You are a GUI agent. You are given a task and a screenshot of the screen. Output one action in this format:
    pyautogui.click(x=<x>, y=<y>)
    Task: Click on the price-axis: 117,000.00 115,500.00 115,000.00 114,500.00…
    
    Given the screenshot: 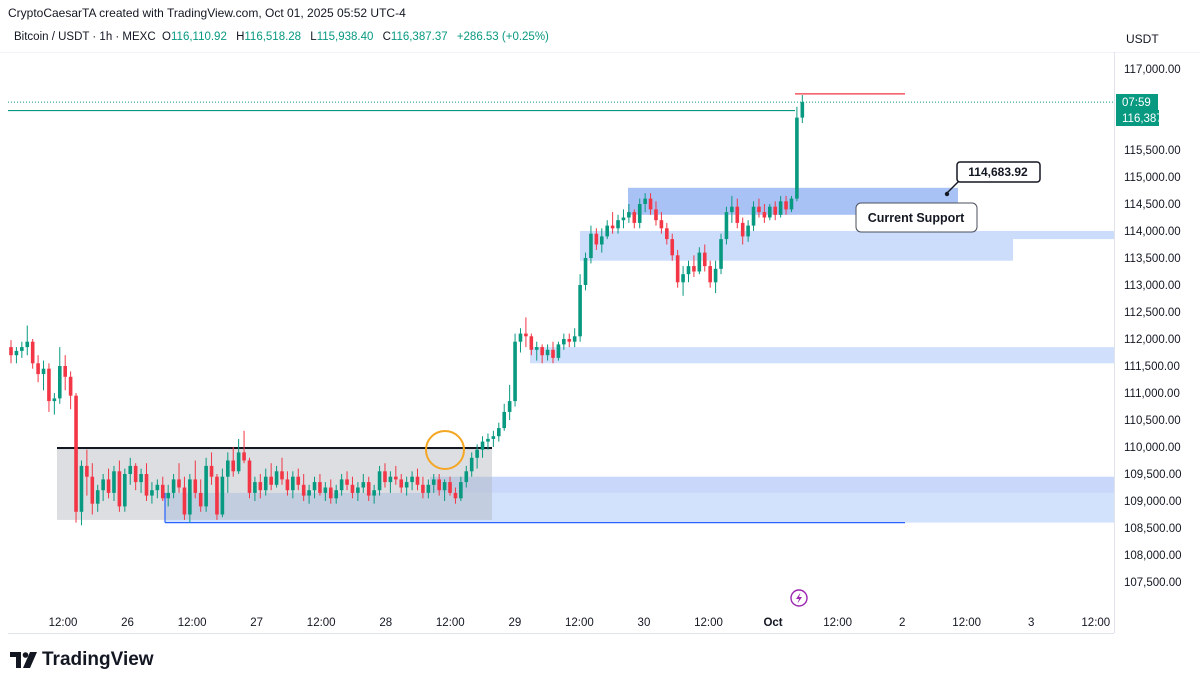 What is the action you would take?
    pyautogui.click(x=1153, y=326)
    